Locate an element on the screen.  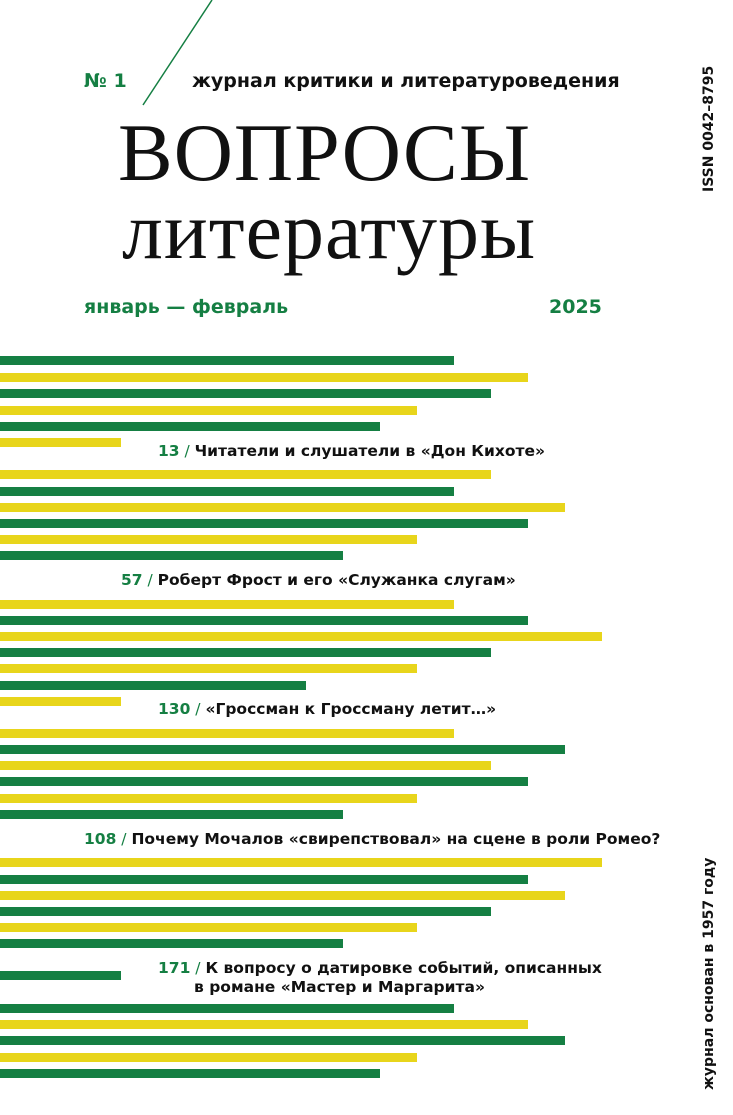
article-title: К вопросу о датировке событий, описанных is located at coordinates (403, 968).